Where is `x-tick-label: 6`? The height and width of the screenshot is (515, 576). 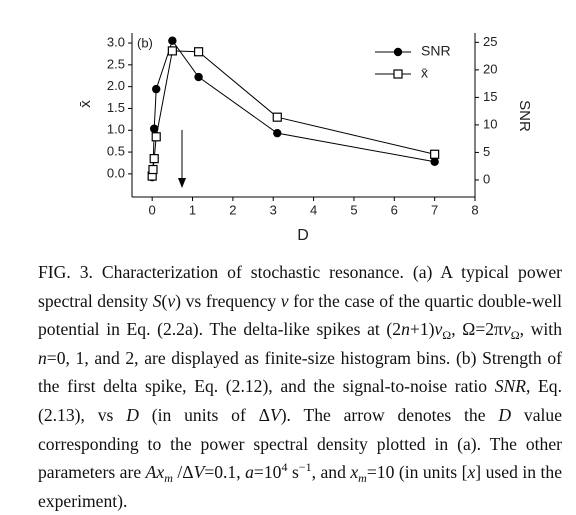 x-tick-label: 6 is located at coordinates (394, 209).